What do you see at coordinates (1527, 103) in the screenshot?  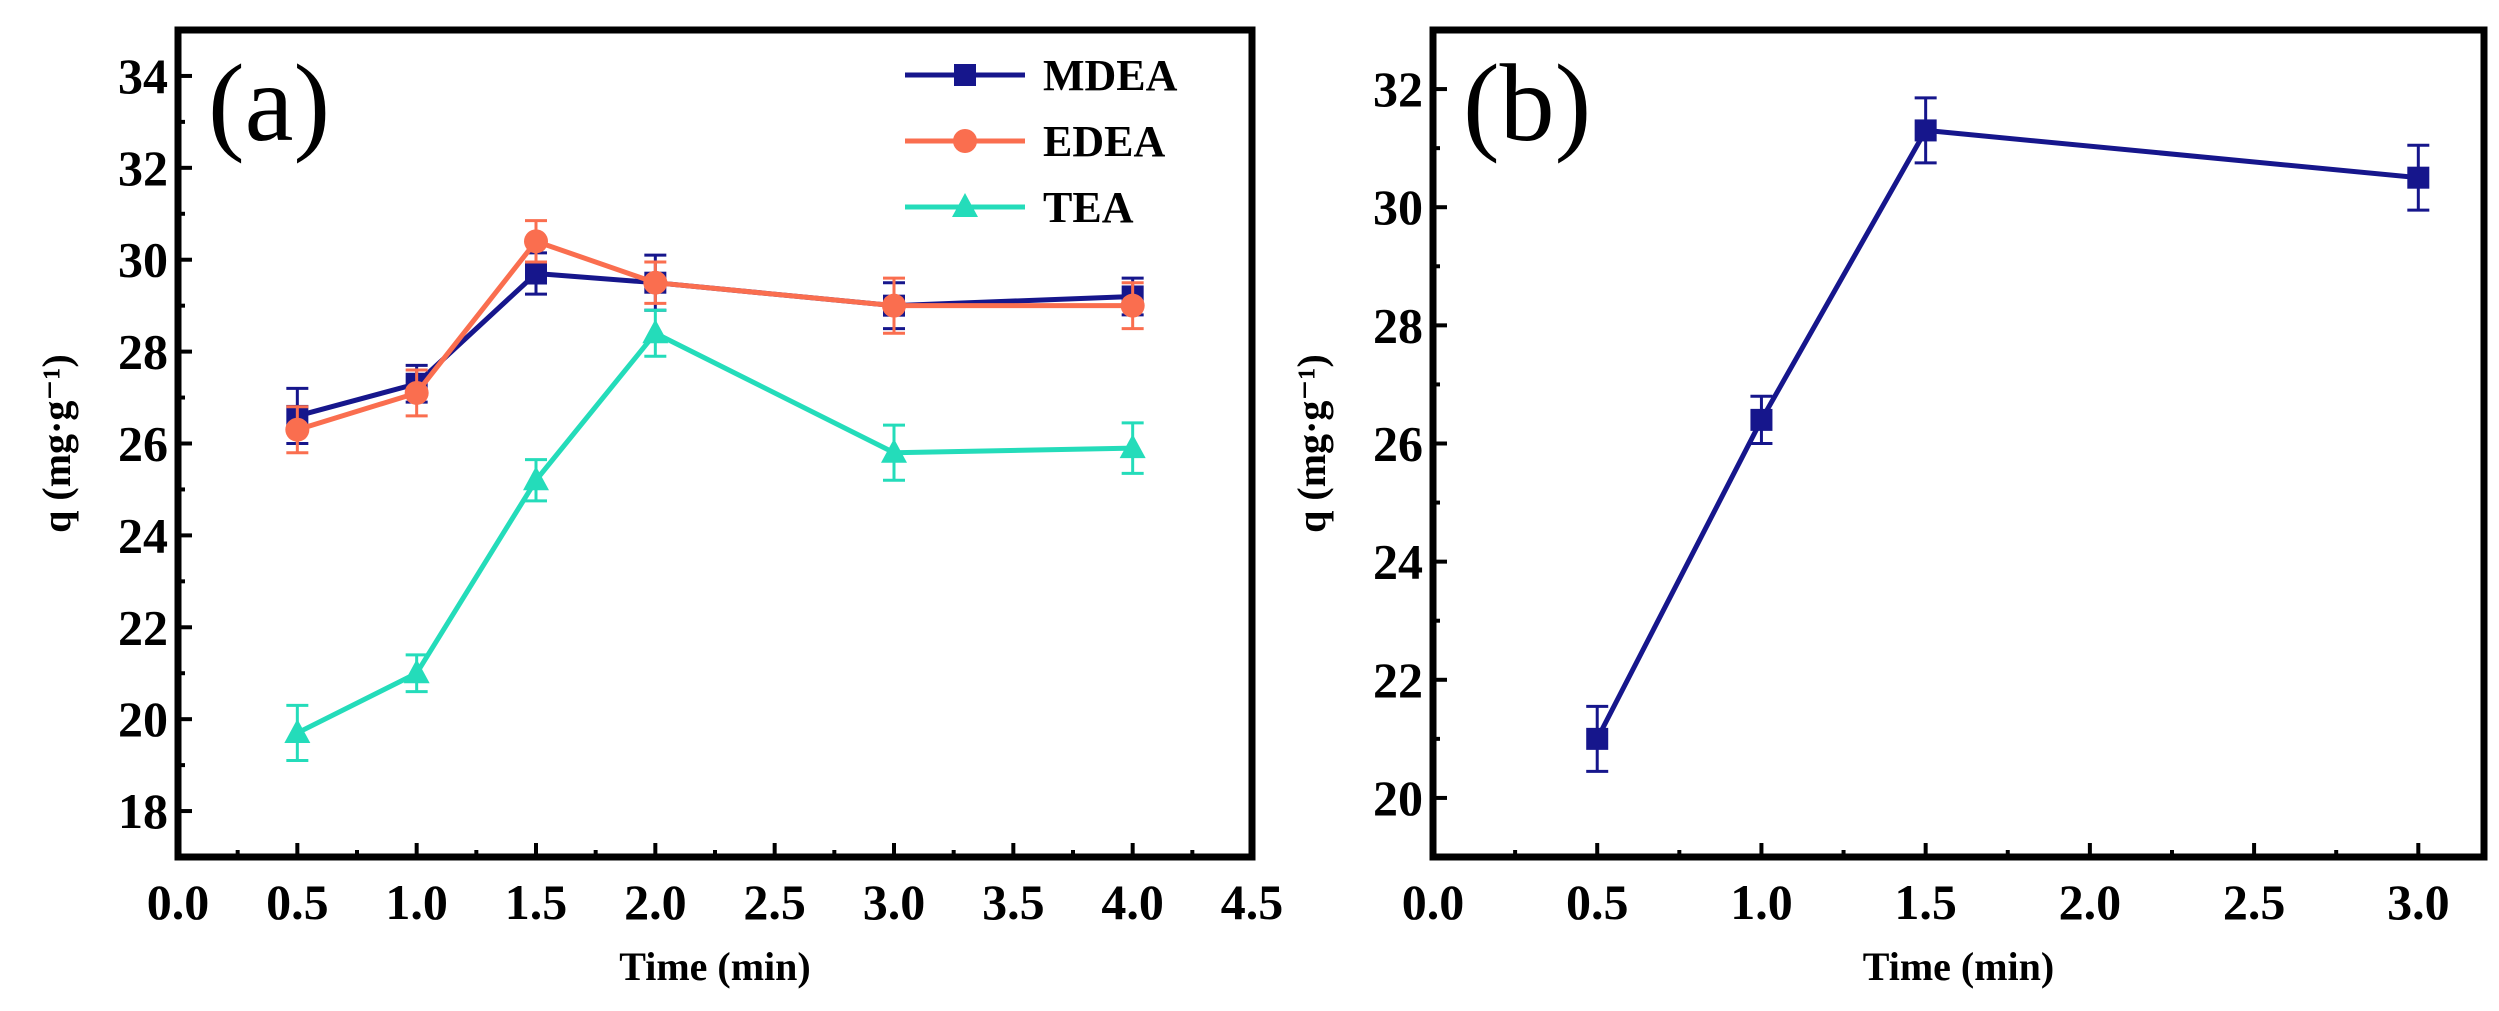 I see `panel-label: (b)` at bounding box center [1527, 103].